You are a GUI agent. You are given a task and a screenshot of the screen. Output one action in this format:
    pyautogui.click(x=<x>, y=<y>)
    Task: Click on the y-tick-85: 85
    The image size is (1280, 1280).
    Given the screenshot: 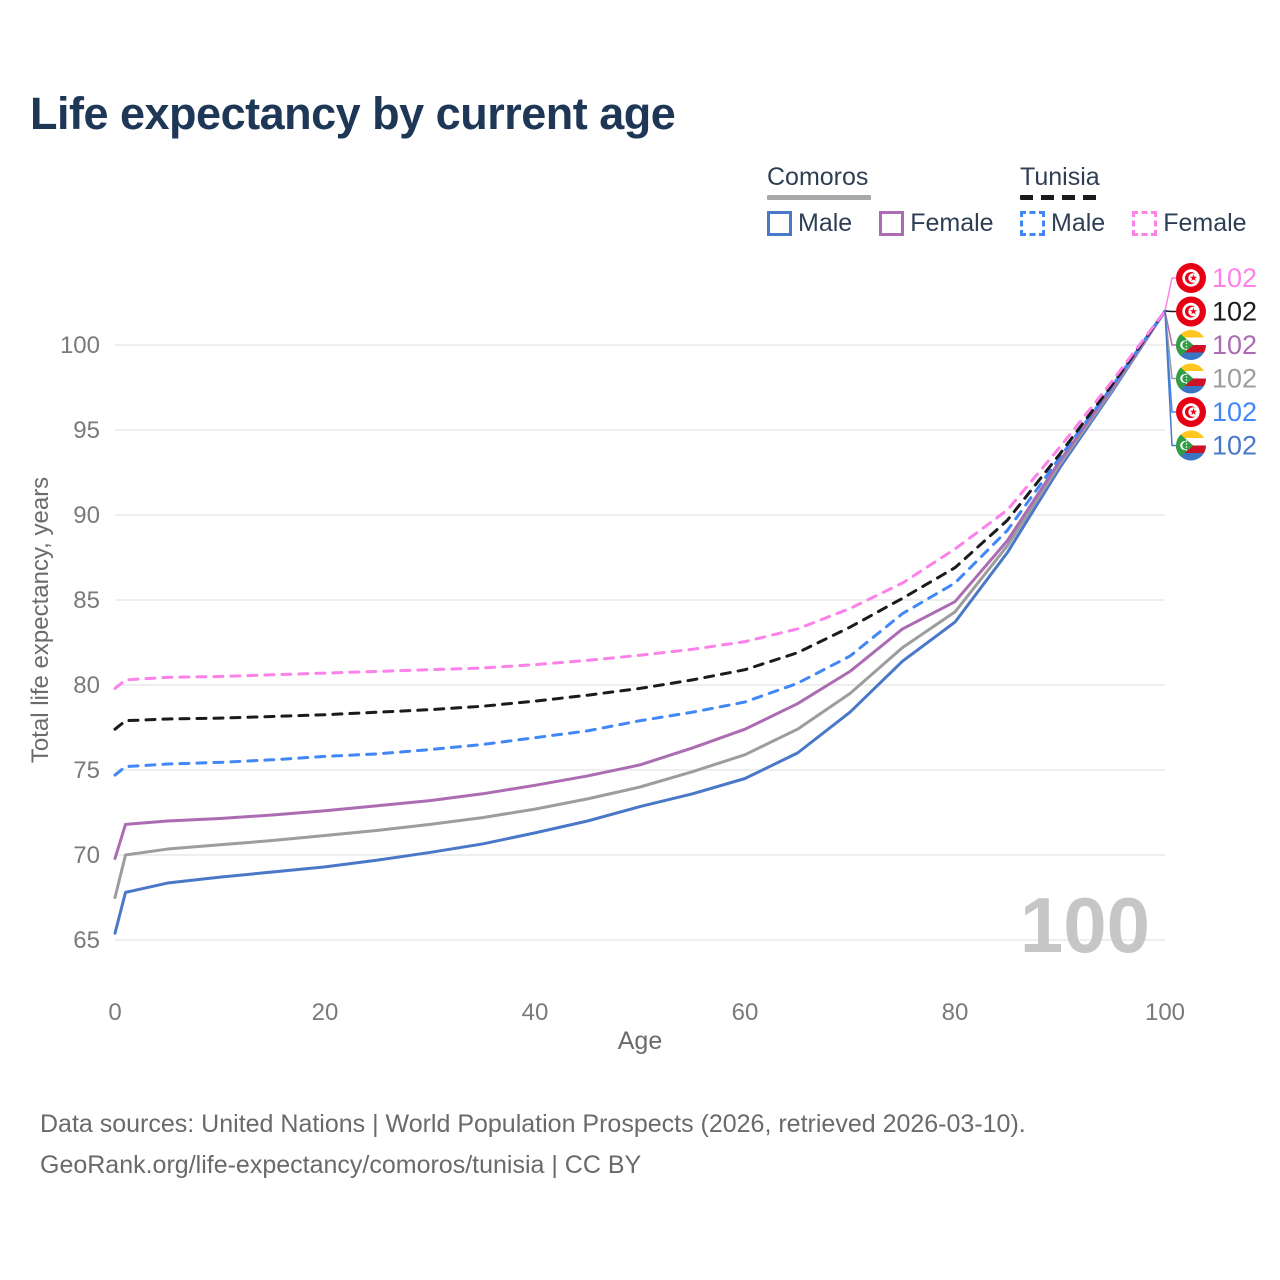 What is the action you would take?
    pyautogui.click(x=86, y=600)
    